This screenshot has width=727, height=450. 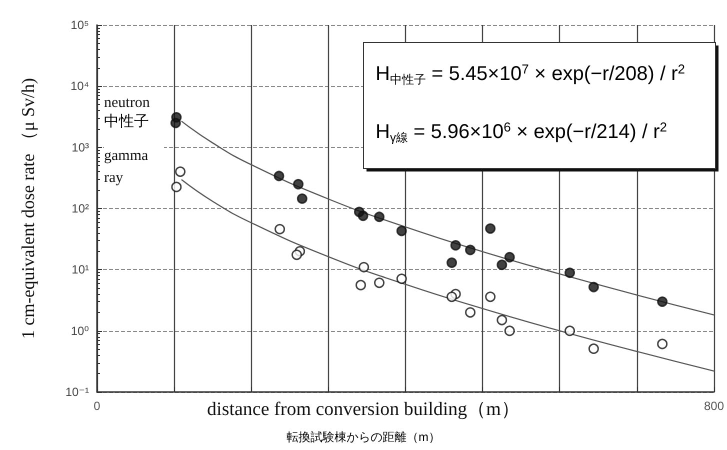 I want to click on x-axis-title: distance from conversion building（m）, so click(x=363, y=409).